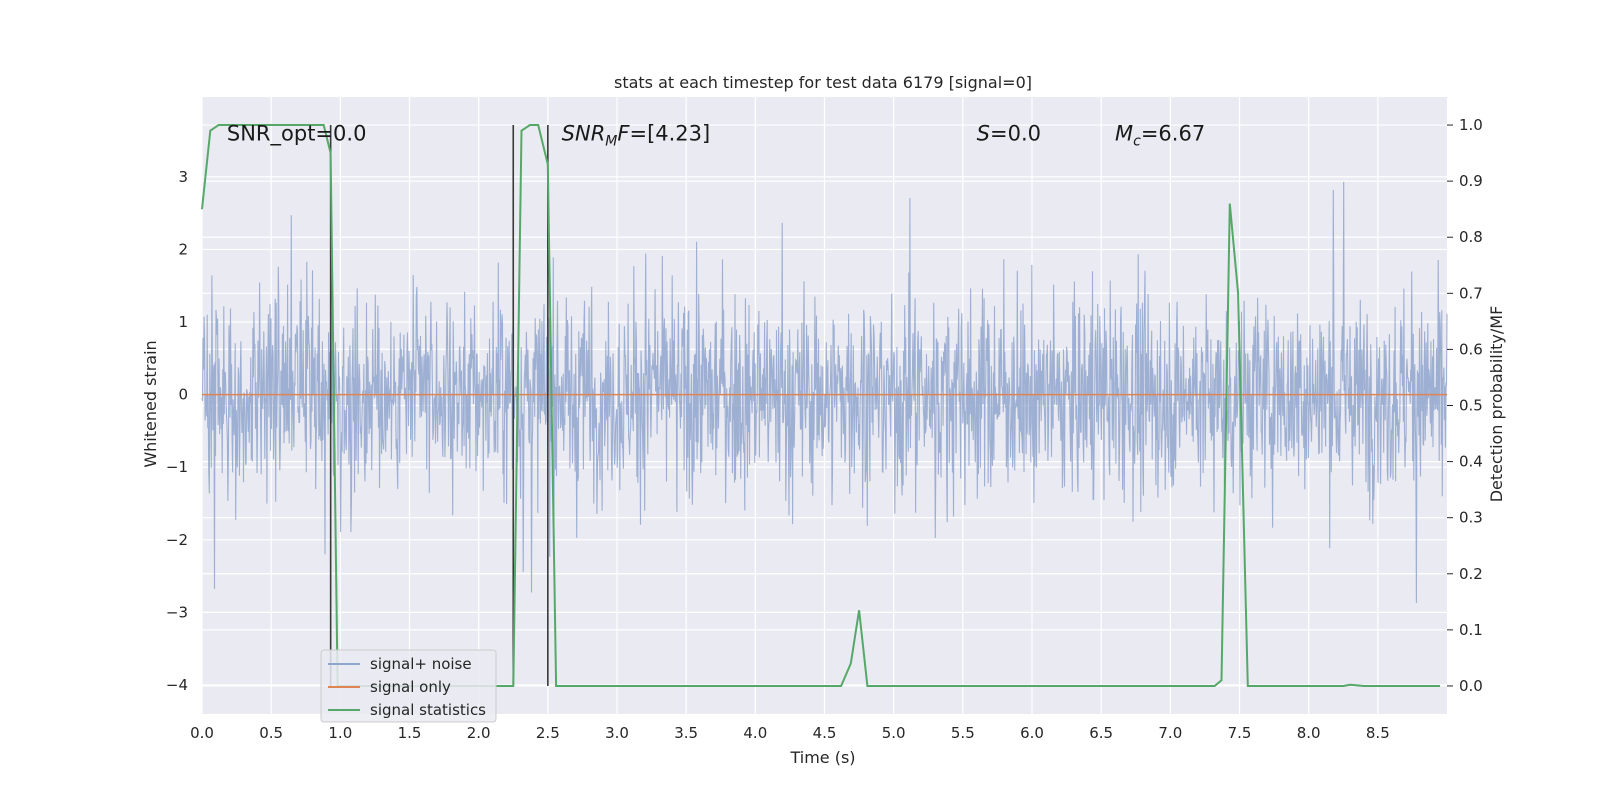 The width and height of the screenshot is (1600, 800). What do you see at coordinates (183, 322) in the screenshot?
I see `y-tick-label: 1` at bounding box center [183, 322].